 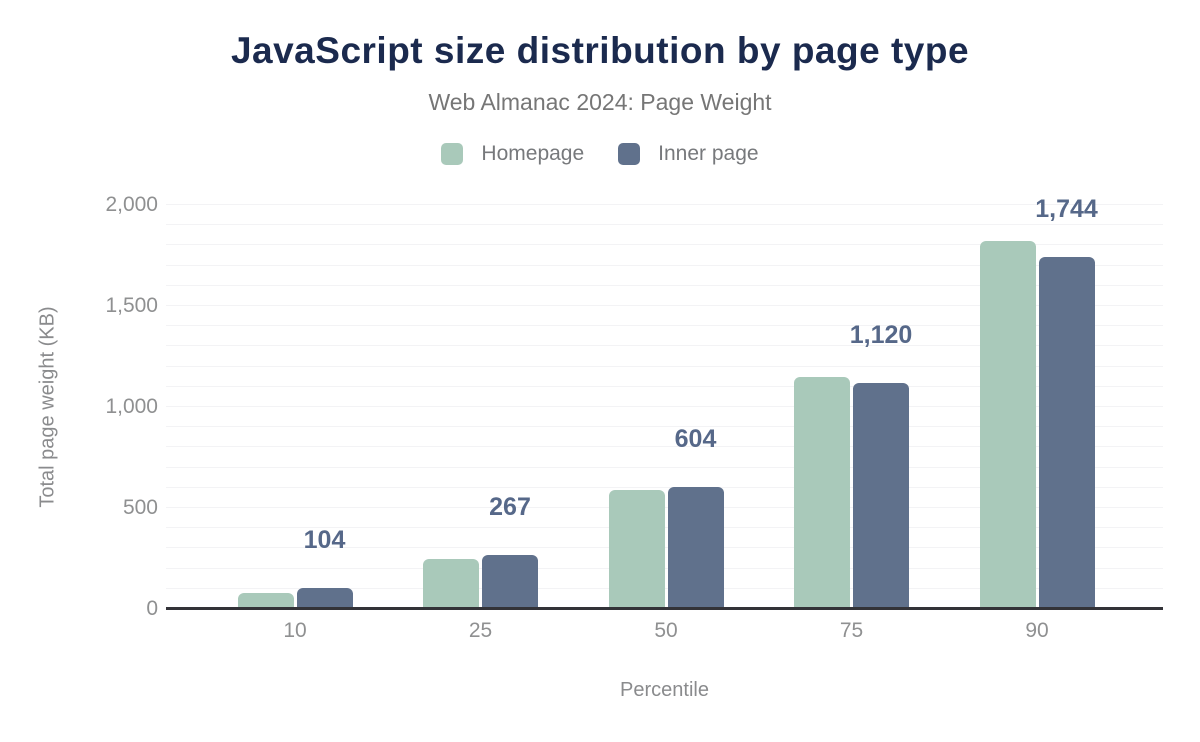 What do you see at coordinates (600, 154) in the screenshot?
I see `legend: Homepage Inner page` at bounding box center [600, 154].